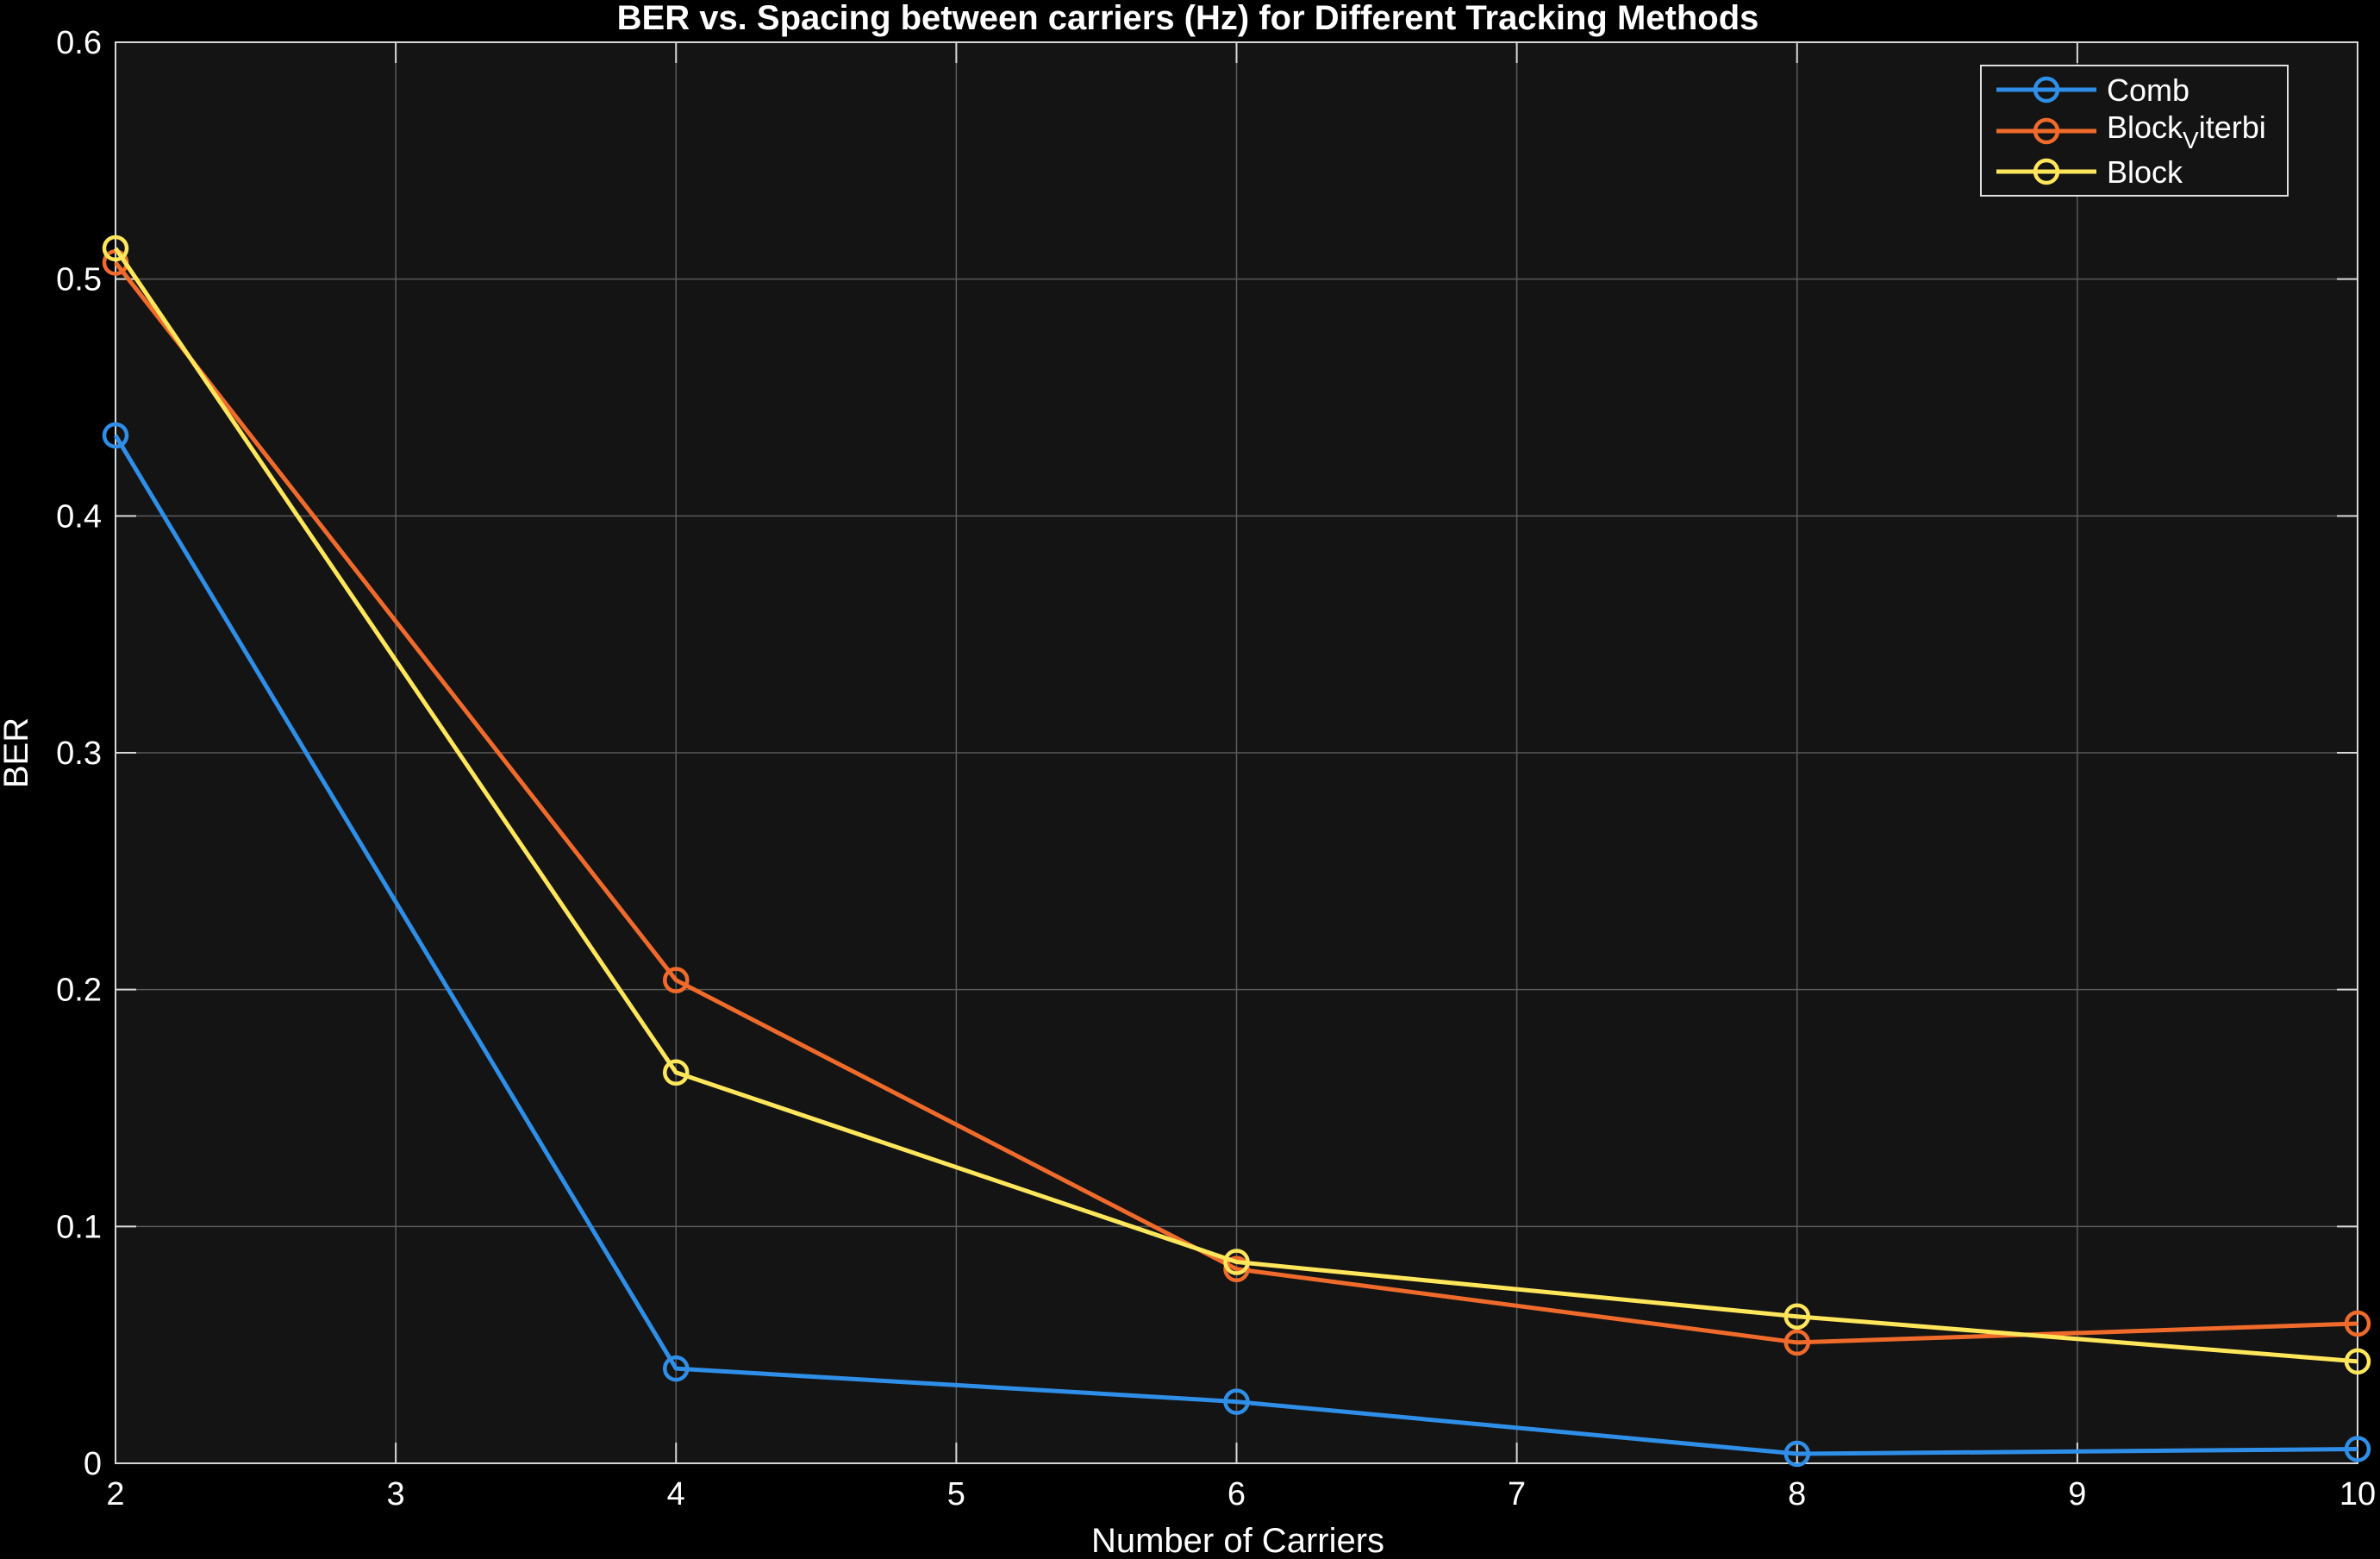 This screenshot has height=1559, width=2380. I want to click on y-tick-label: 0.3, so click(79, 754).